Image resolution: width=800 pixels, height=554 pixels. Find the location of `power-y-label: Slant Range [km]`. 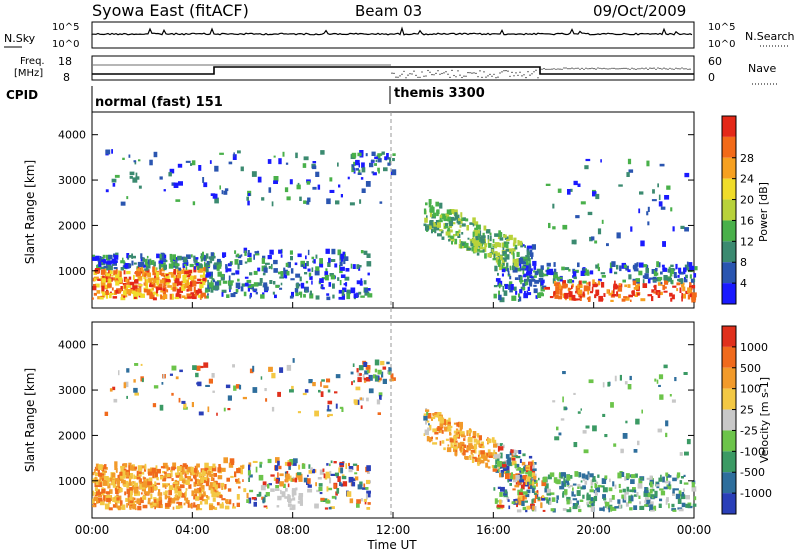

power-y-label: Slant Range [km] is located at coordinates (30, 212).